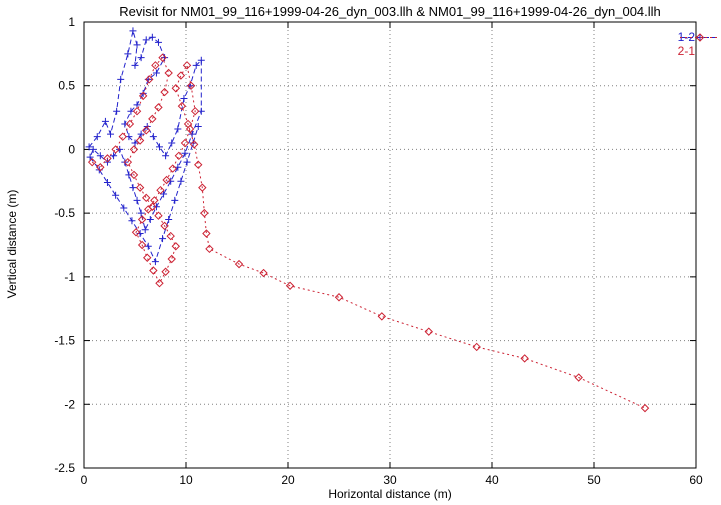 Image resolution: width=721 pixels, height=505 pixels. What do you see at coordinates (594, 480) in the screenshot?
I see `svg-text: 50` at bounding box center [594, 480].